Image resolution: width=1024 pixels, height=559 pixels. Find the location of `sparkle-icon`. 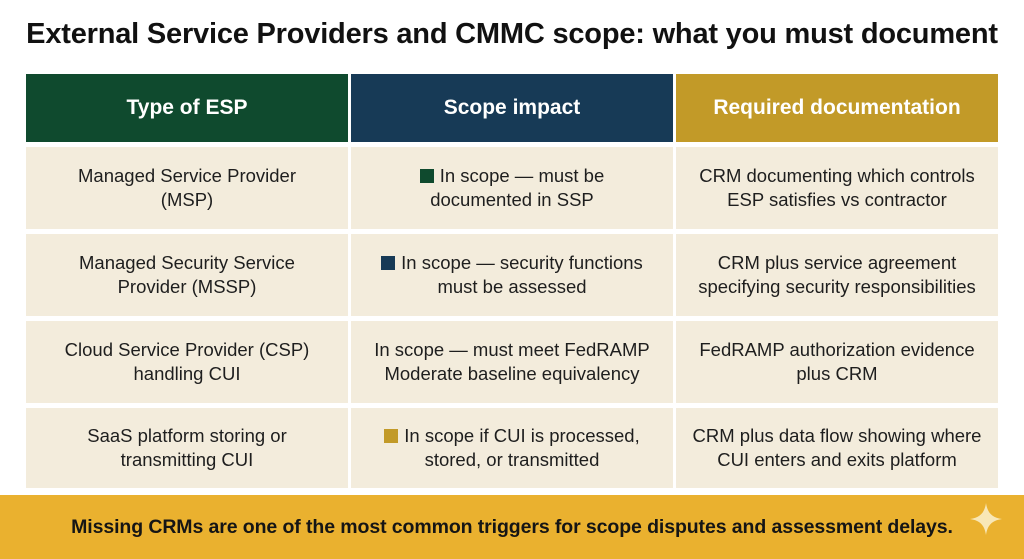

sparkle-icon is located at coordinates (986, 519).